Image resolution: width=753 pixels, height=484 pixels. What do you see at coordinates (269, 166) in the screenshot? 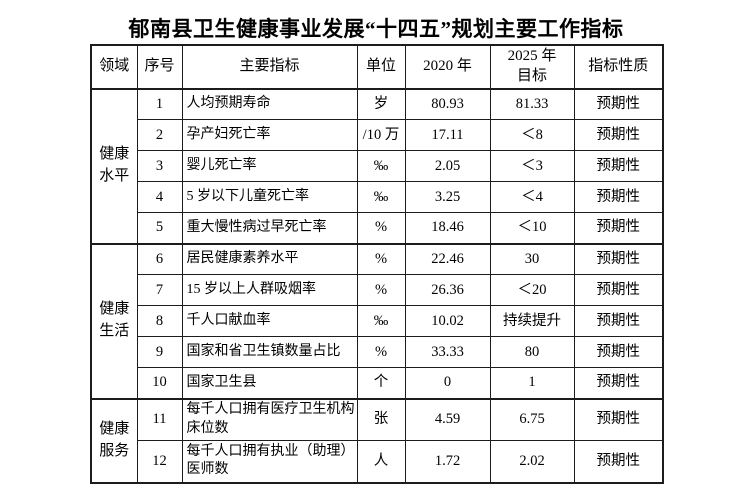
I see `cell-indicator: 婴儿死亡率` at bounding box center [269, 166].